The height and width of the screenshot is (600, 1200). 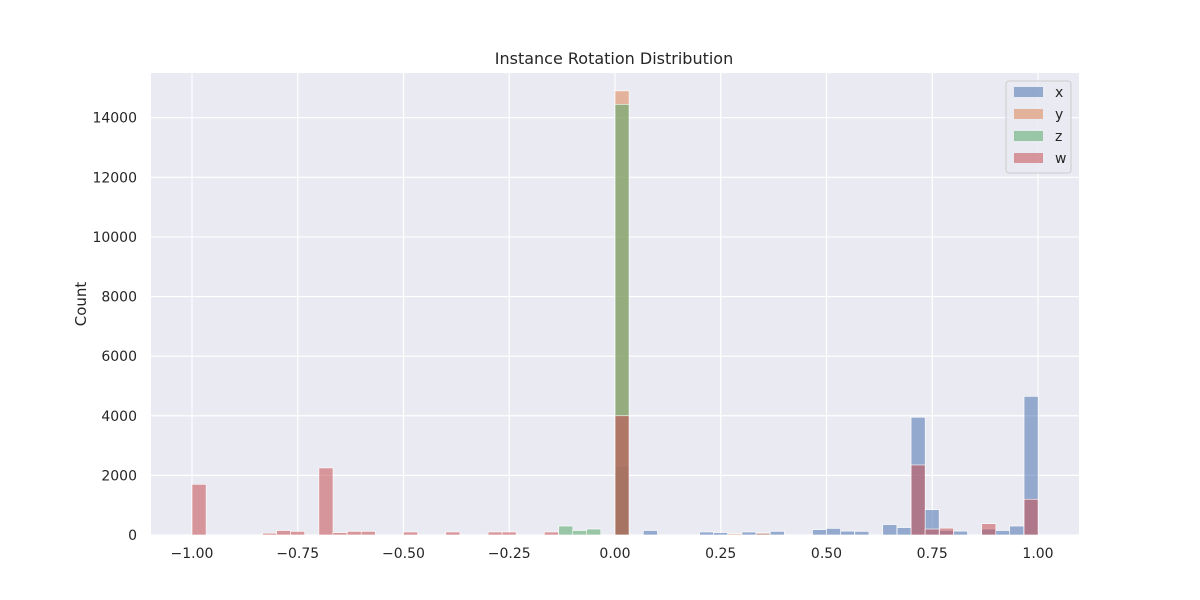 I want to click on legend-box, so click(x=1038, y=127).